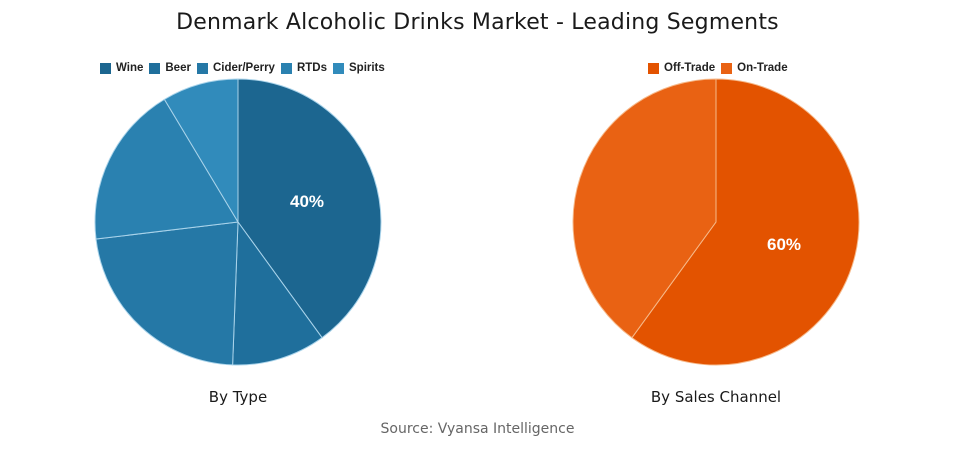 The height and width of the screenshot is (454, 955). I want to click on source-note: Source: Vyansa Intelligence, so click(477, 429).